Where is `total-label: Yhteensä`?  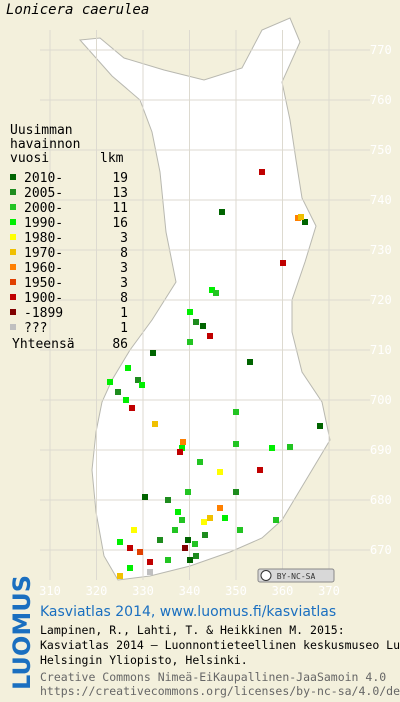
total-label: Yhteensä is located at coordinates (43, 344).